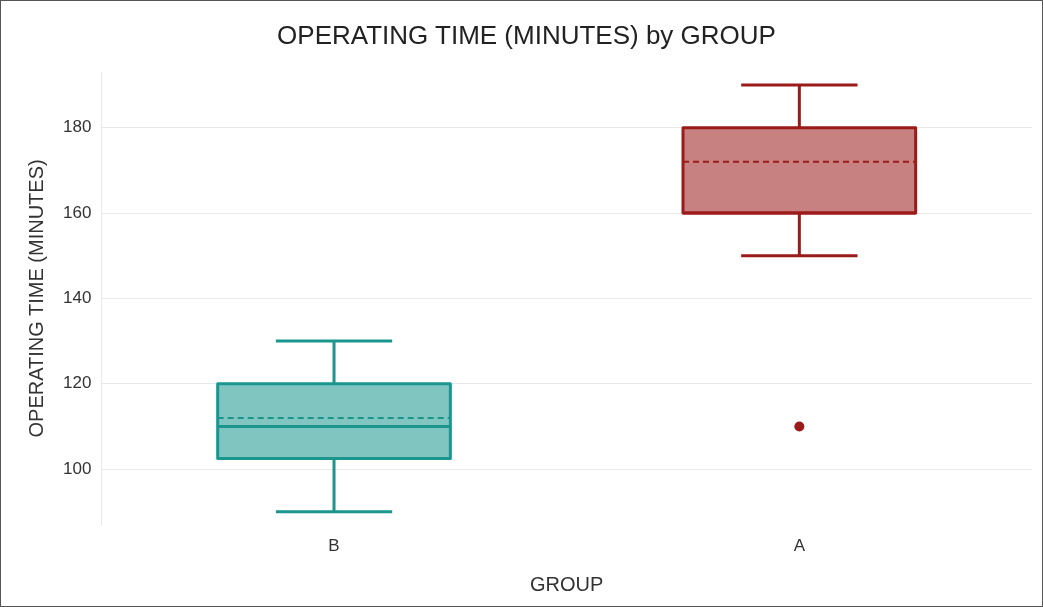 The width and height of the screenshot is (1043, 607). What do you see at coordinates (77, 298) in the screenshot?
I see `y-tick-label: 140` at bounding box center [77, 298].